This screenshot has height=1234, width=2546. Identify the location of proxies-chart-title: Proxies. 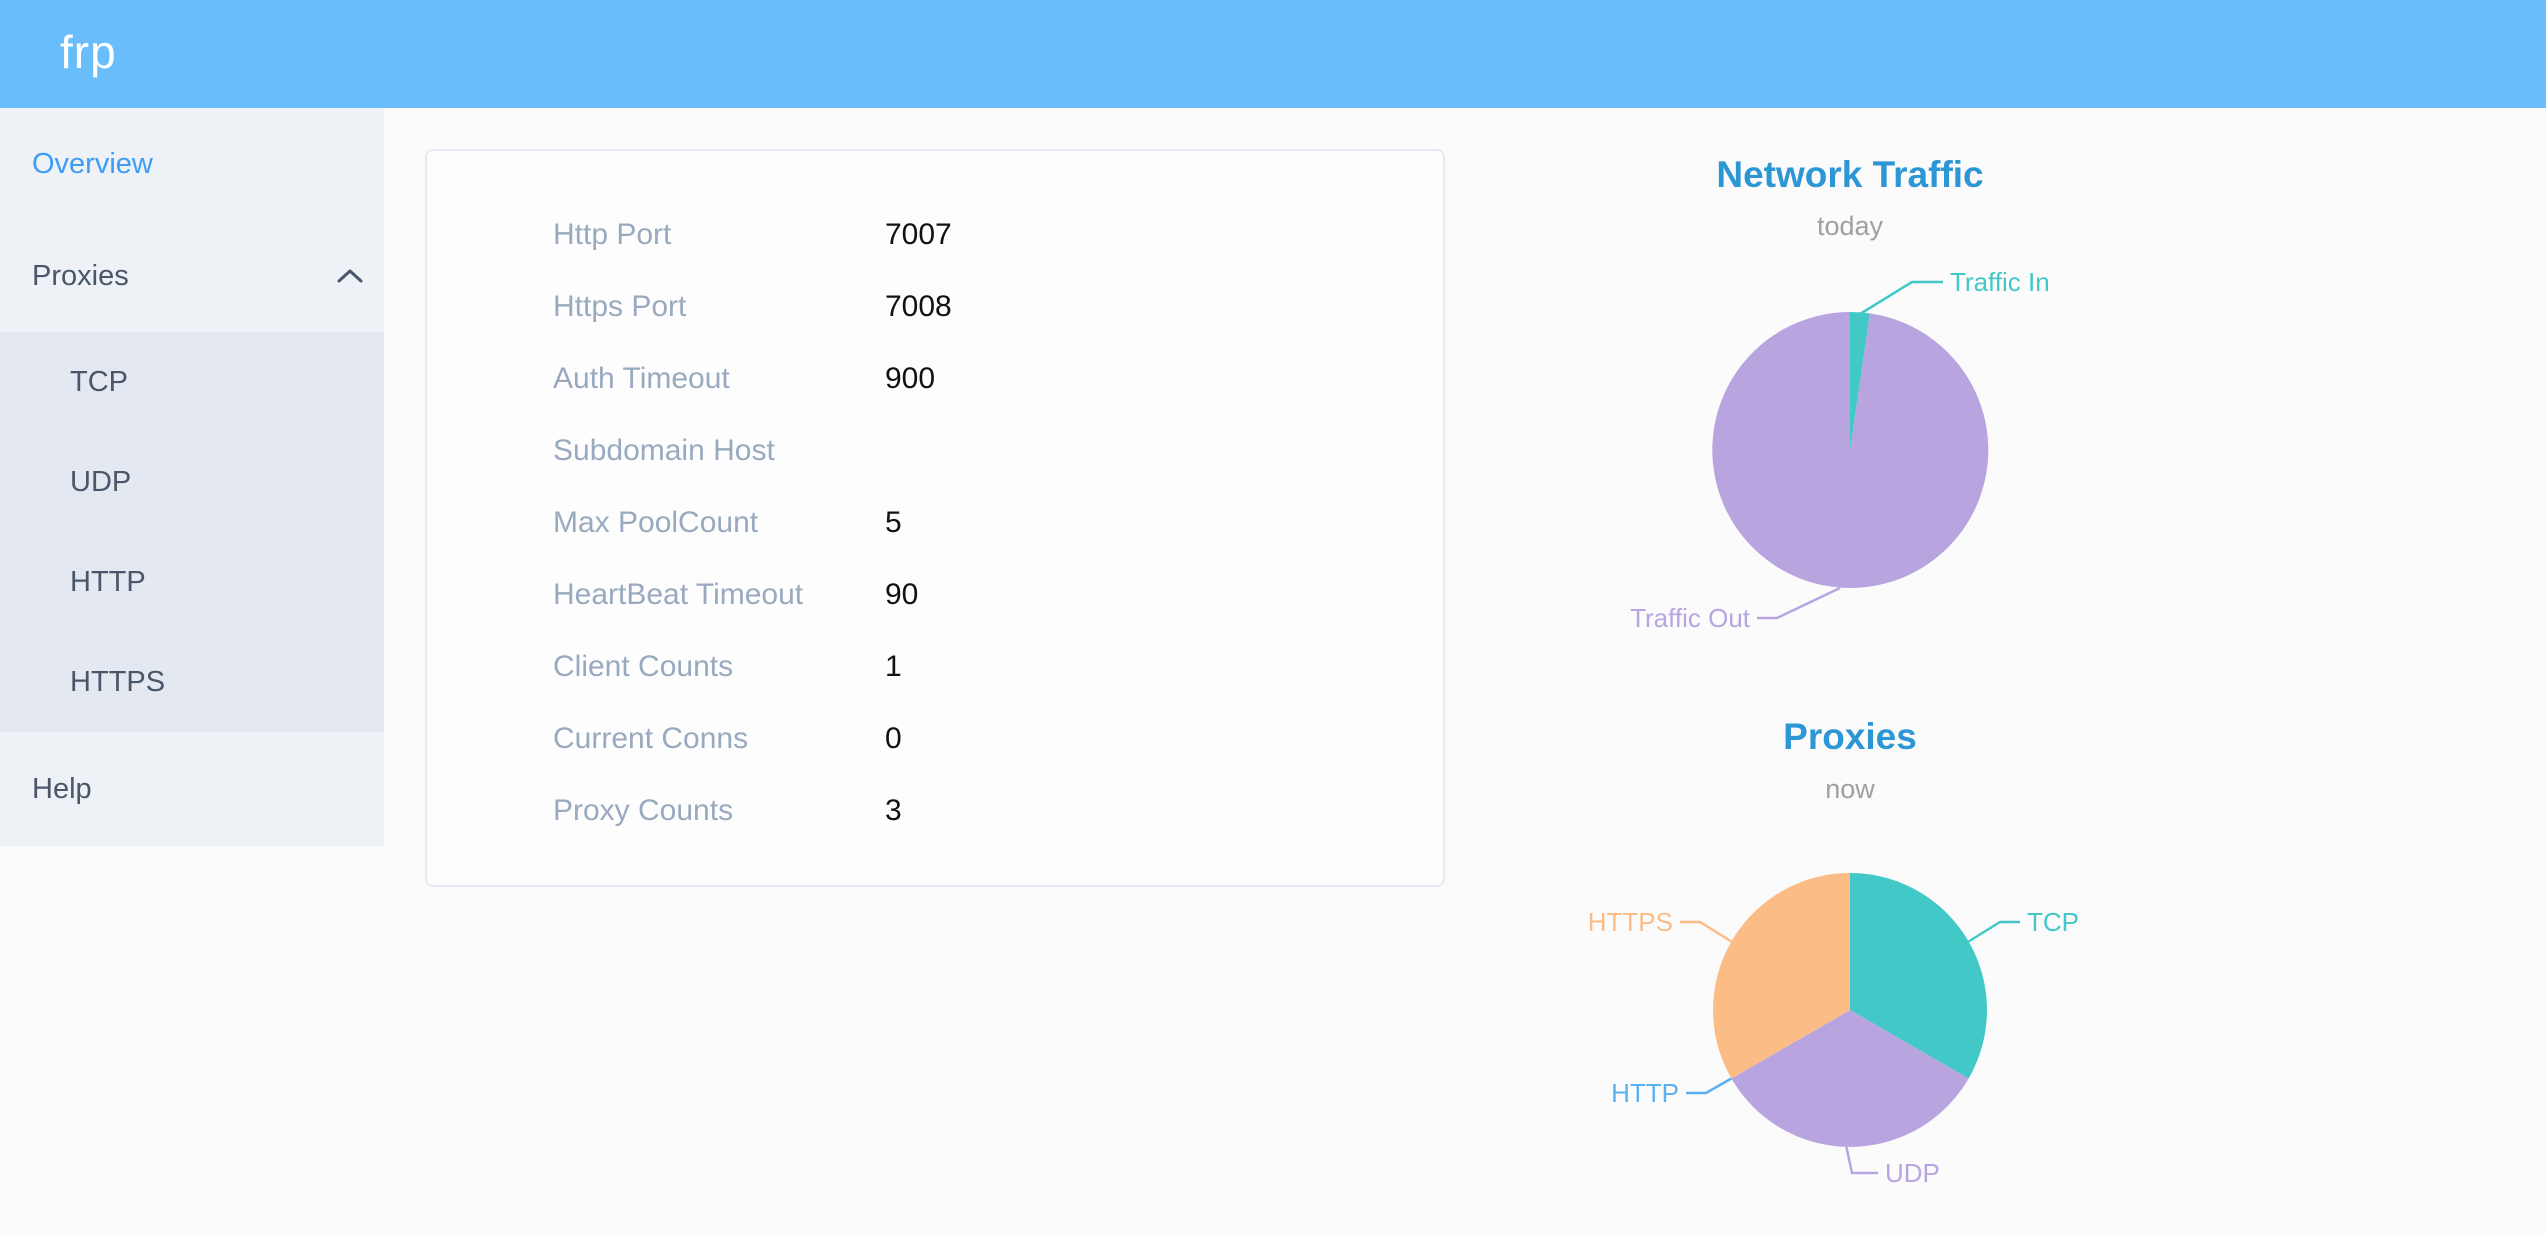
(1850, 736).